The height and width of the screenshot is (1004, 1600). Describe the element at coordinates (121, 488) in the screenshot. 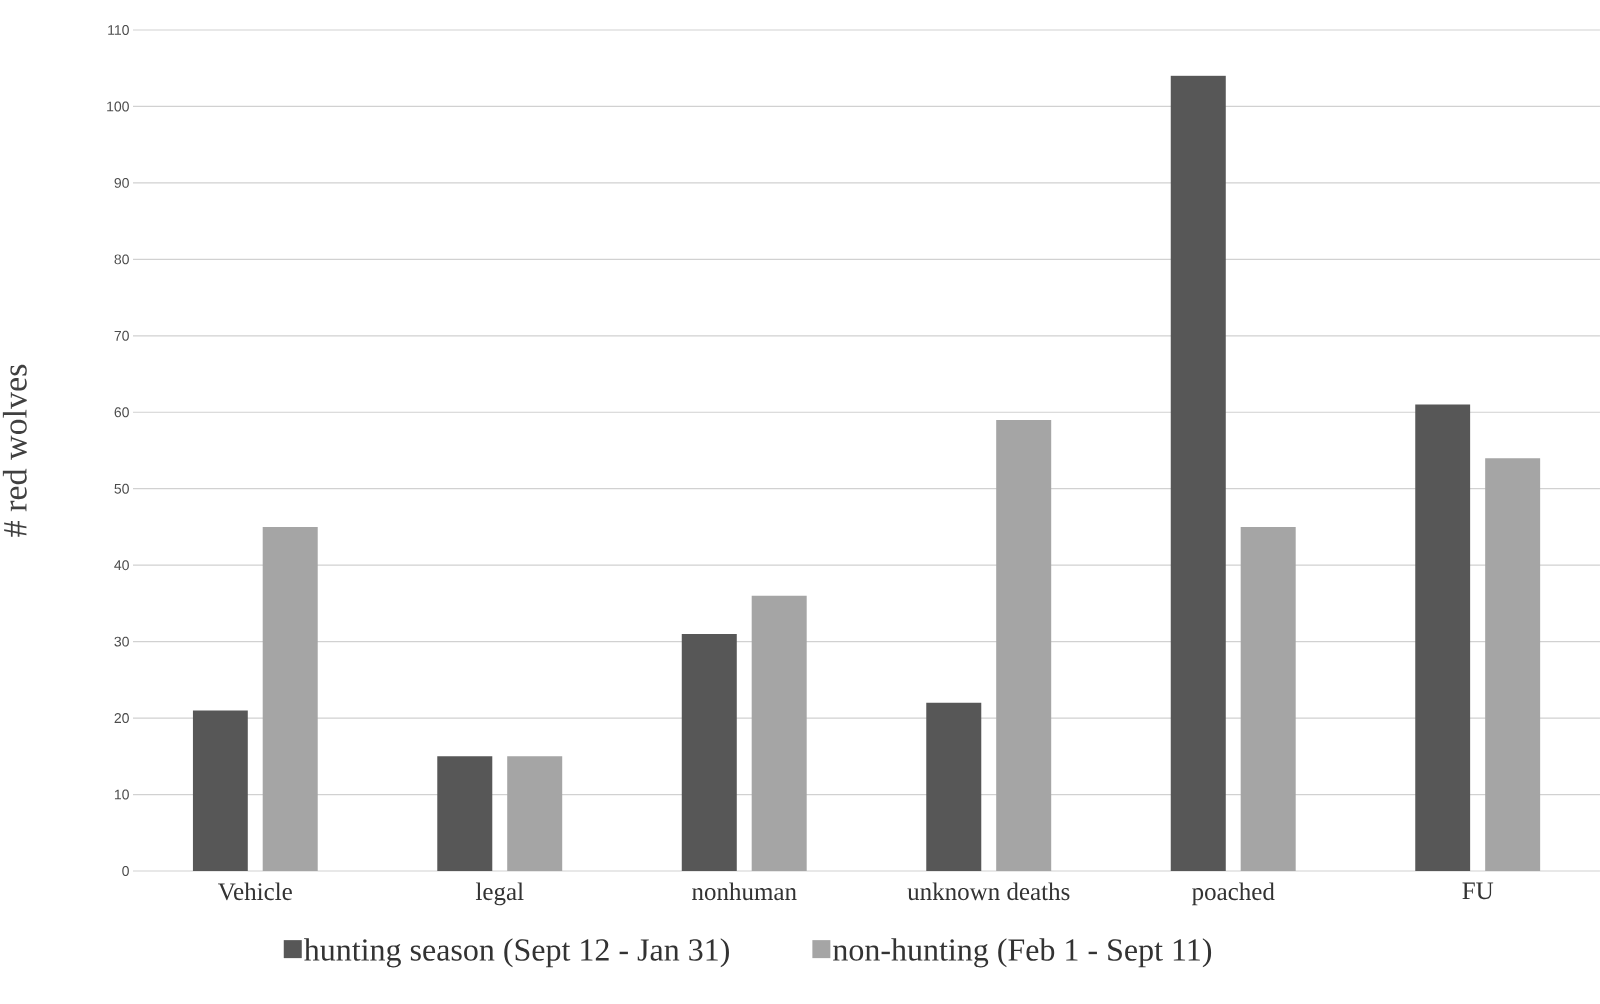

I see `y-tick-label: 50` at that location.